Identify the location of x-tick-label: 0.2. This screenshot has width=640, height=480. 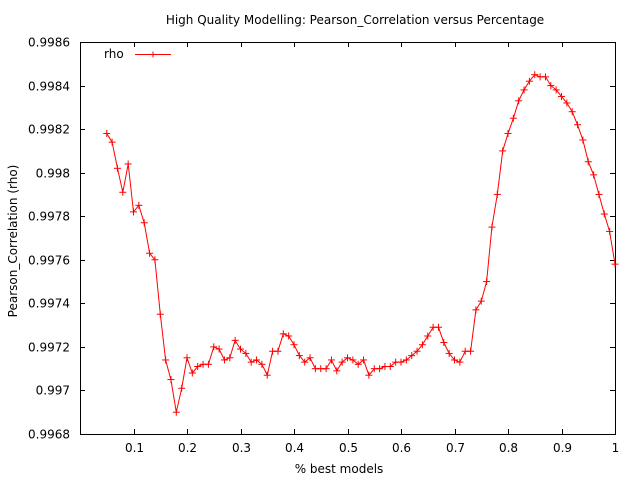
(187, 448).